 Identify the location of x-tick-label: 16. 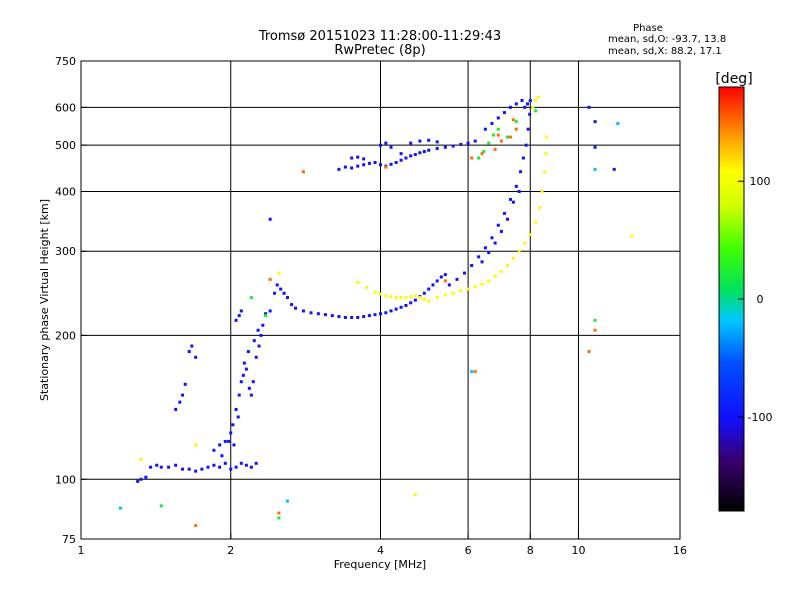
(680, 550).